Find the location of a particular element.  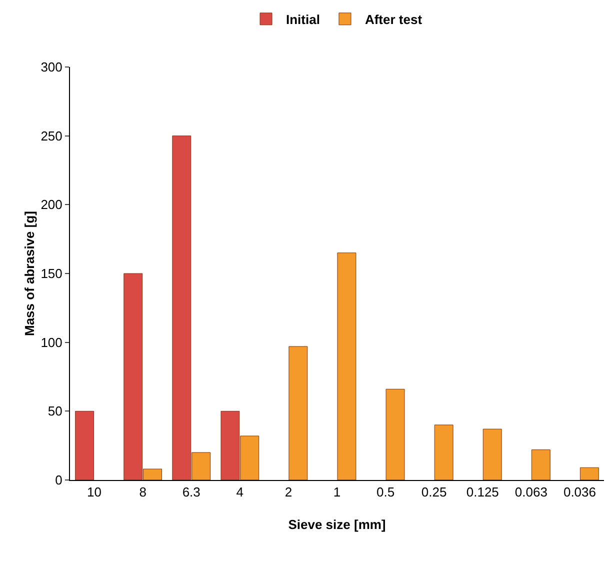

legend-label: After test is located at coordinates (393, 19).